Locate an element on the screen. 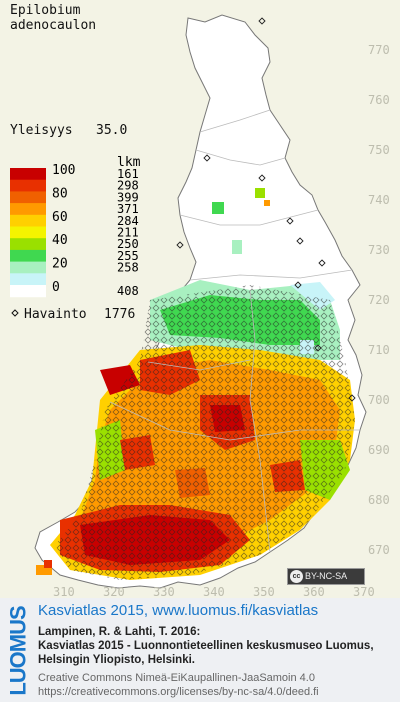 The height and width of the screenshot is (702, 400). y-tick-label: 720 is located at coordinates (379, 300).